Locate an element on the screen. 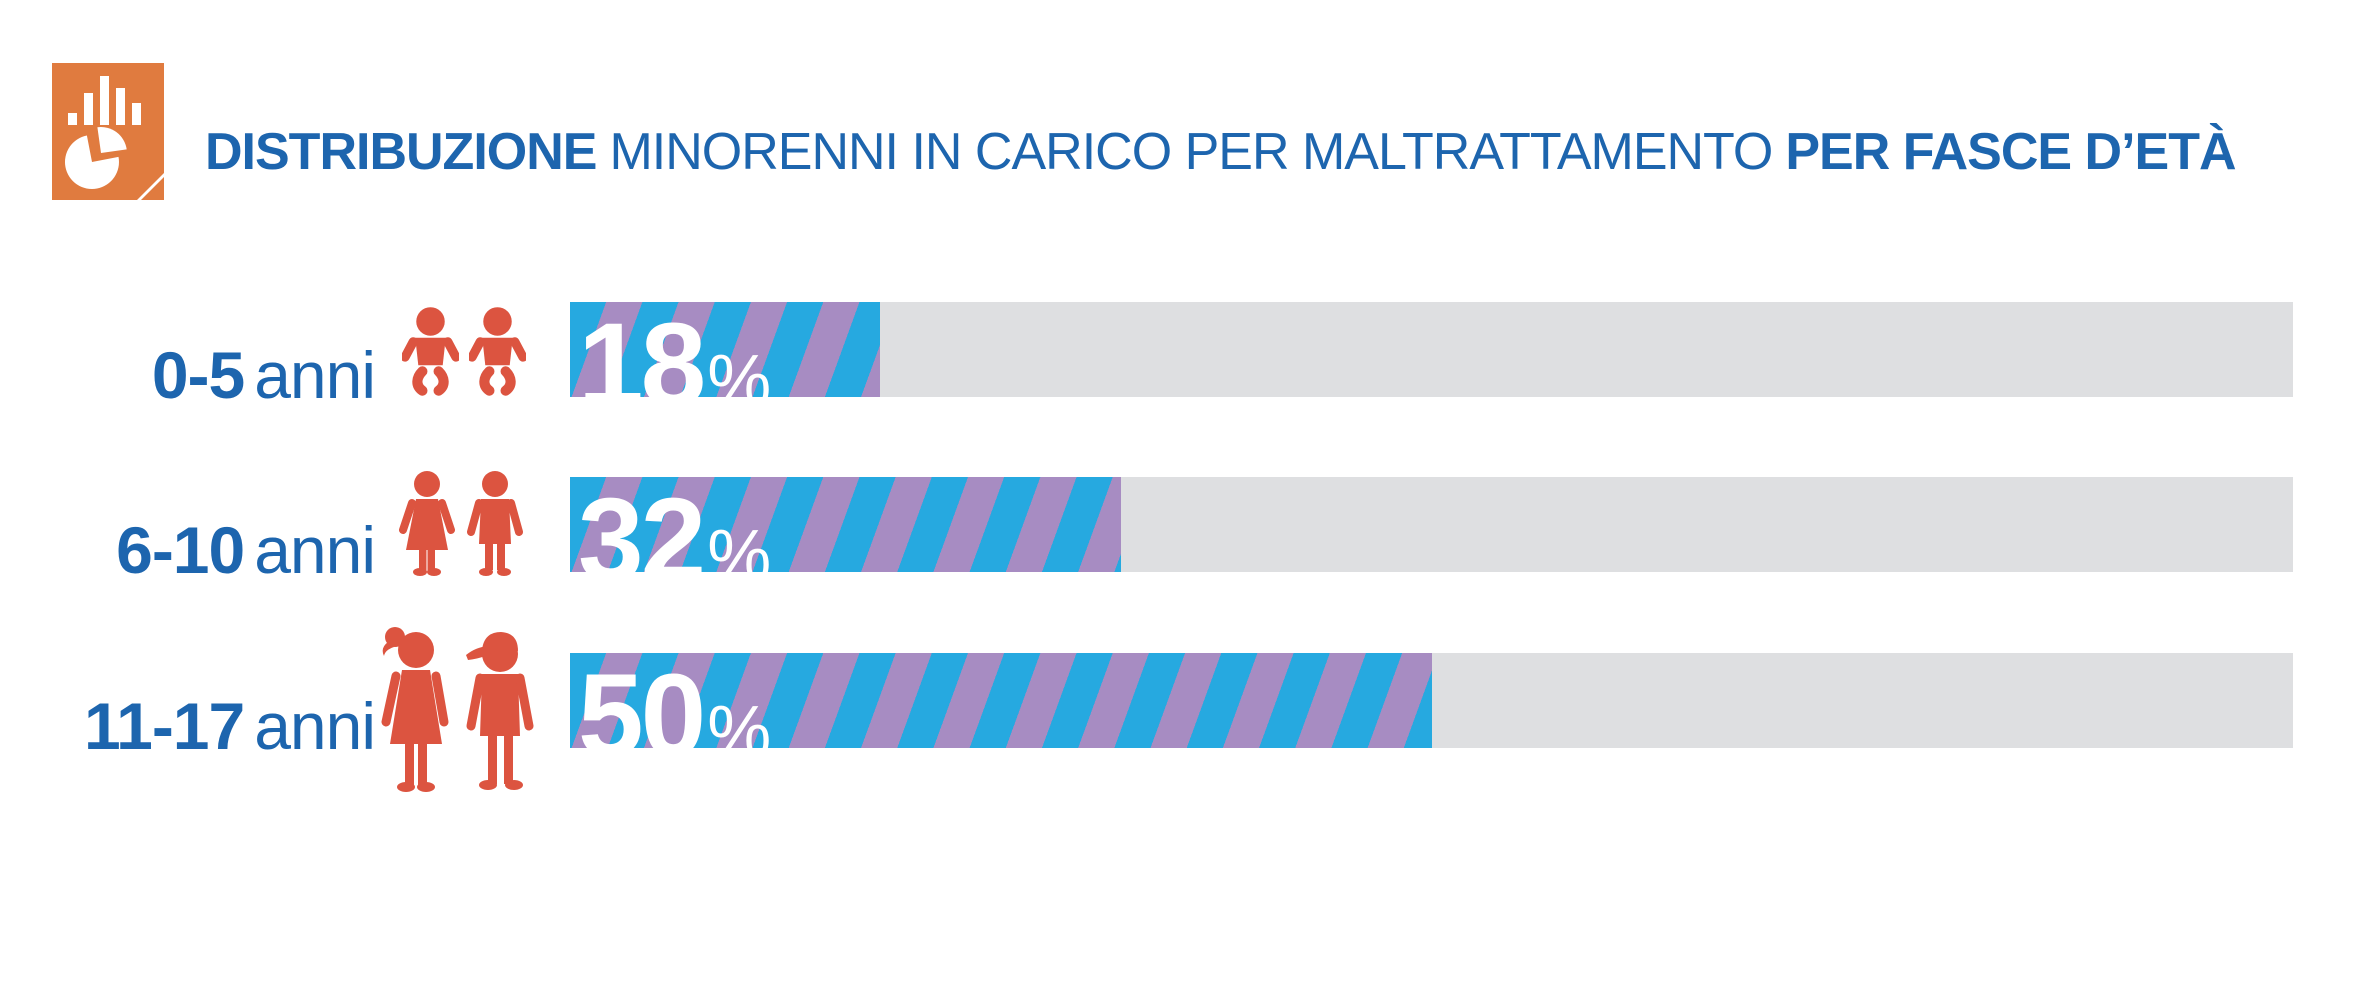  title-bold-lead: DISTRIBUZIONE is located at coordinates (401, 152).